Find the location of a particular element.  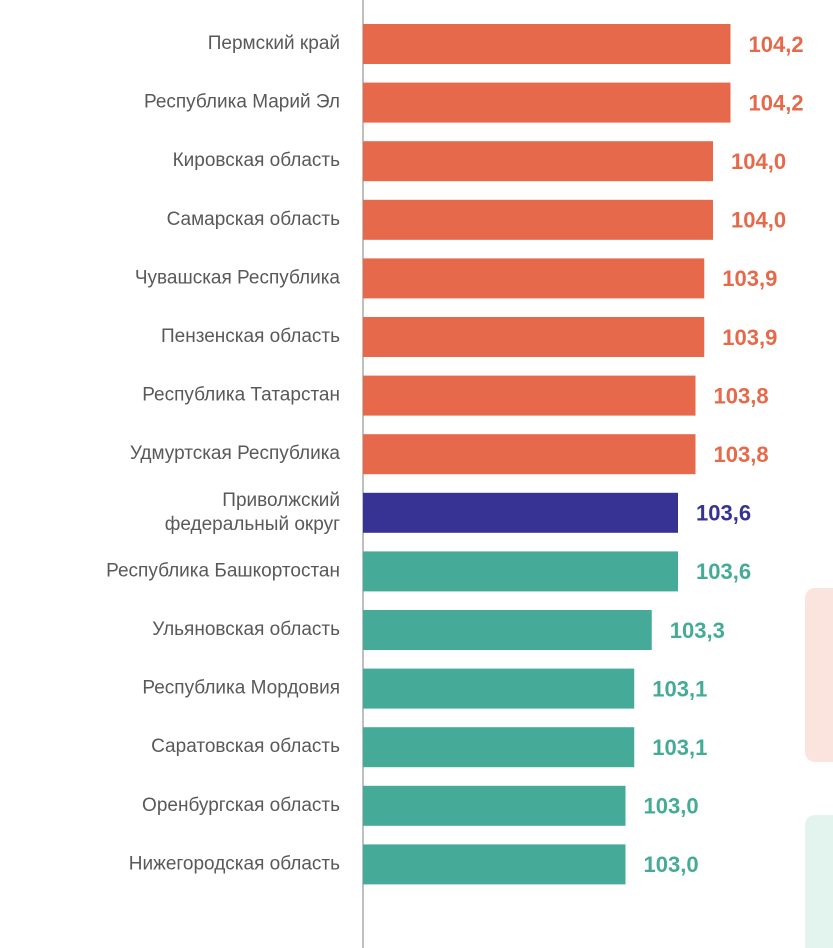

category-label: Самарская область is located at coordinates (254, 219).